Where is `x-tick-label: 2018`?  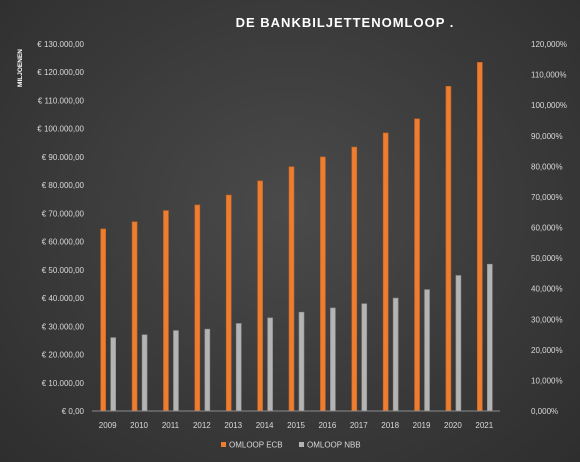
x-tick-label: 2018 is located at coordinates (390, 425).